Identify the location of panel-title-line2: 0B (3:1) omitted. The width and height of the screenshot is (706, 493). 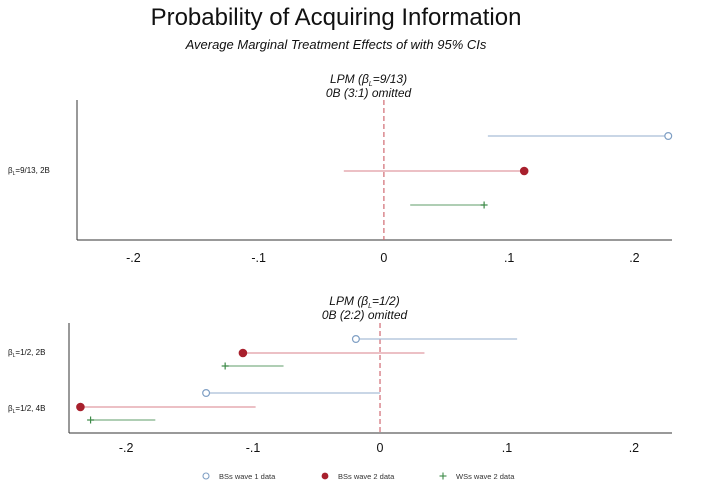
(369, 93).